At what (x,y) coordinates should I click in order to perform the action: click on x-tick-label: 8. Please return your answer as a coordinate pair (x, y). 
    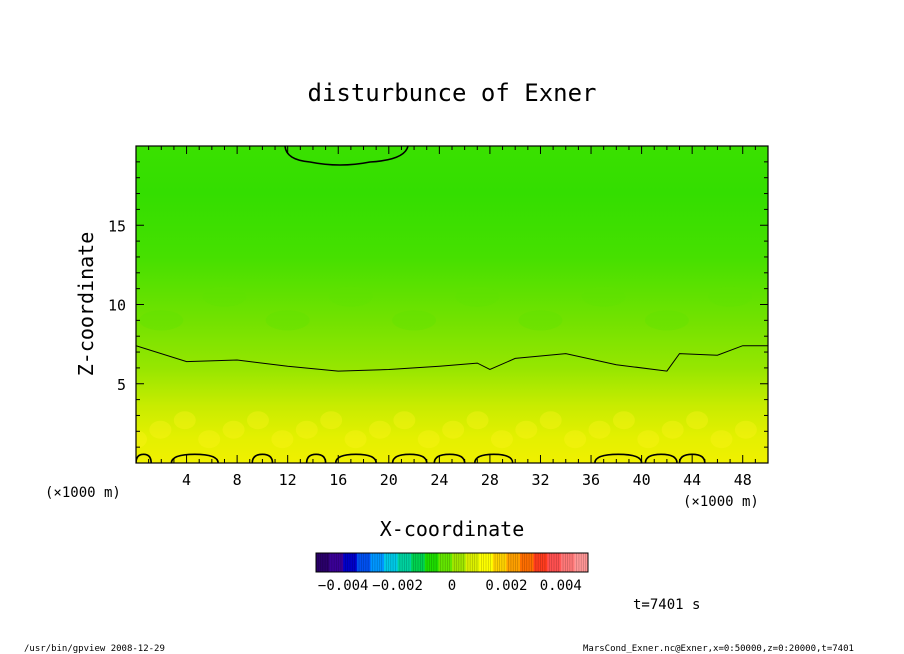
    Looking at the image, I should click on (237, 480).